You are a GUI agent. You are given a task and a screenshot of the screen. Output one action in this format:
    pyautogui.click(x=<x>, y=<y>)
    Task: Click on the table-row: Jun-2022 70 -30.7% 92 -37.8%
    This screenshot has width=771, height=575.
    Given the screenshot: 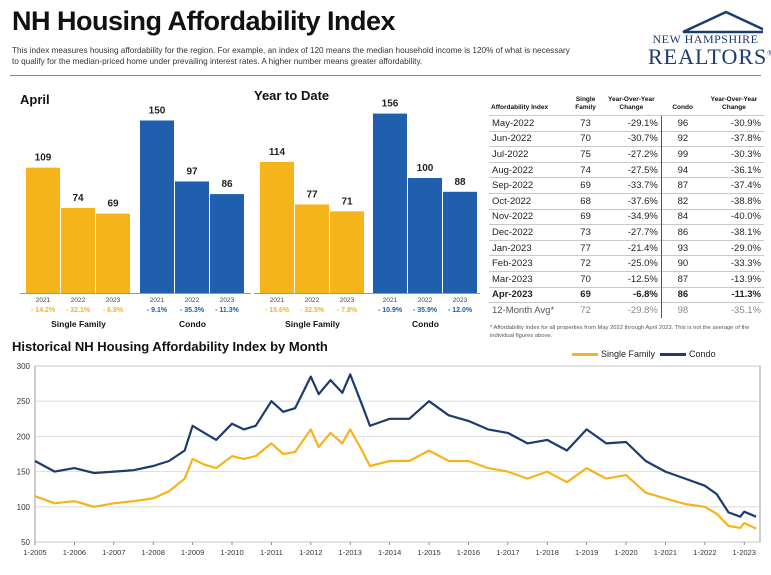 What is the action you would take?
    pyautogui.click(x=626, y=138)
    